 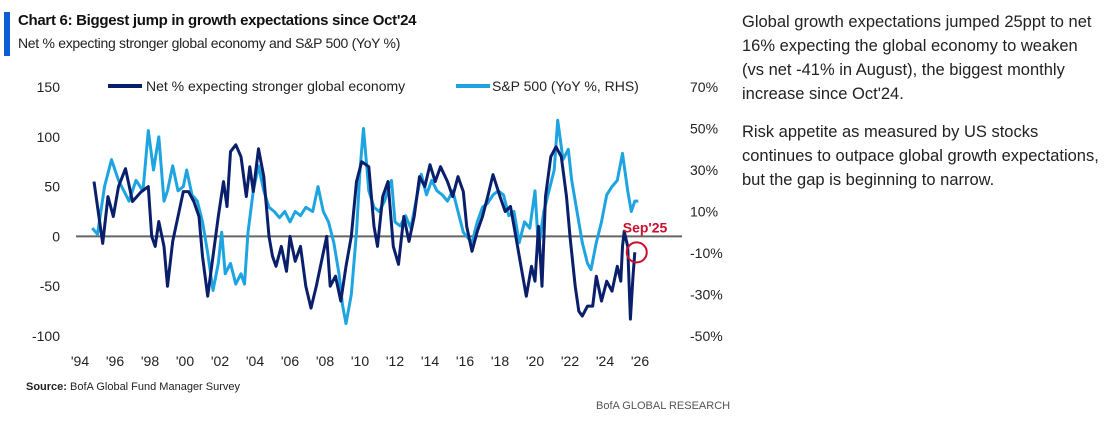 What do you see at coordinates (704, 212) in the screenshot?
I see `y-right-tick-label: 10%` at bounding box center [704, 212].